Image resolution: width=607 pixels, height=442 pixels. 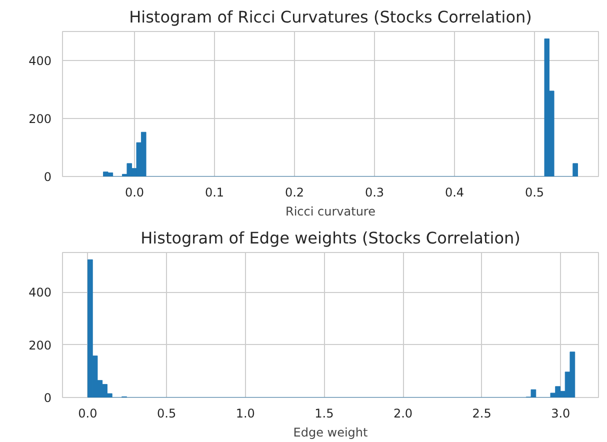 I want to click on chart-title: Histogram of Edge weights (Stocks Correlation), so click(x=330, y=238).